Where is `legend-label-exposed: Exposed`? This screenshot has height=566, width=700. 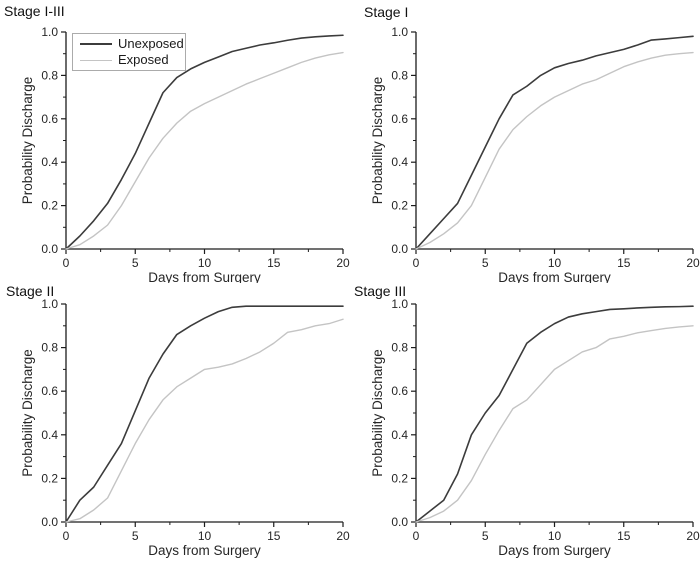 legend-label-exposed: Exposed is located at coordinates (143, 60).